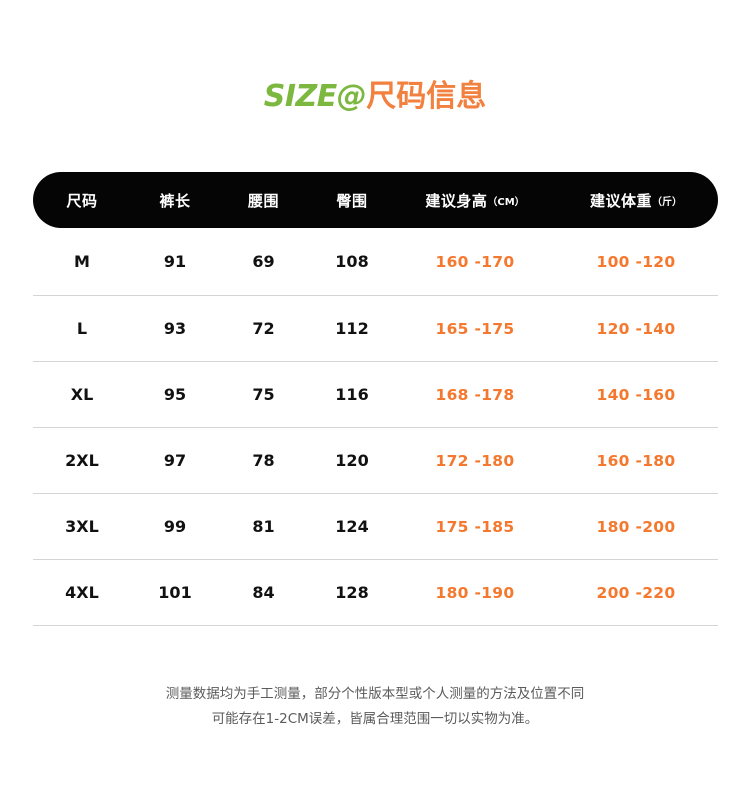  I want to click on cell-waist: 75, so click(263, 394).